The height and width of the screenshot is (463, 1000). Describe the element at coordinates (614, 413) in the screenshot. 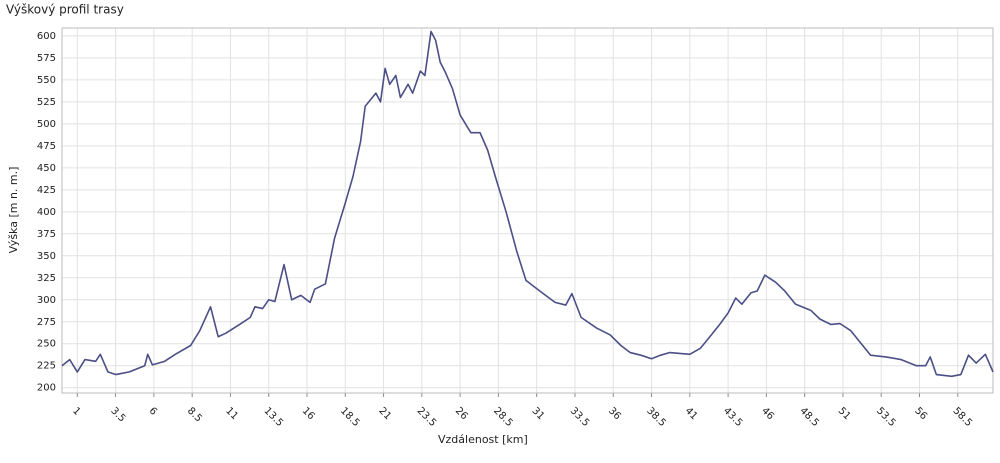

I see `x-tick-label: 36` at that location.